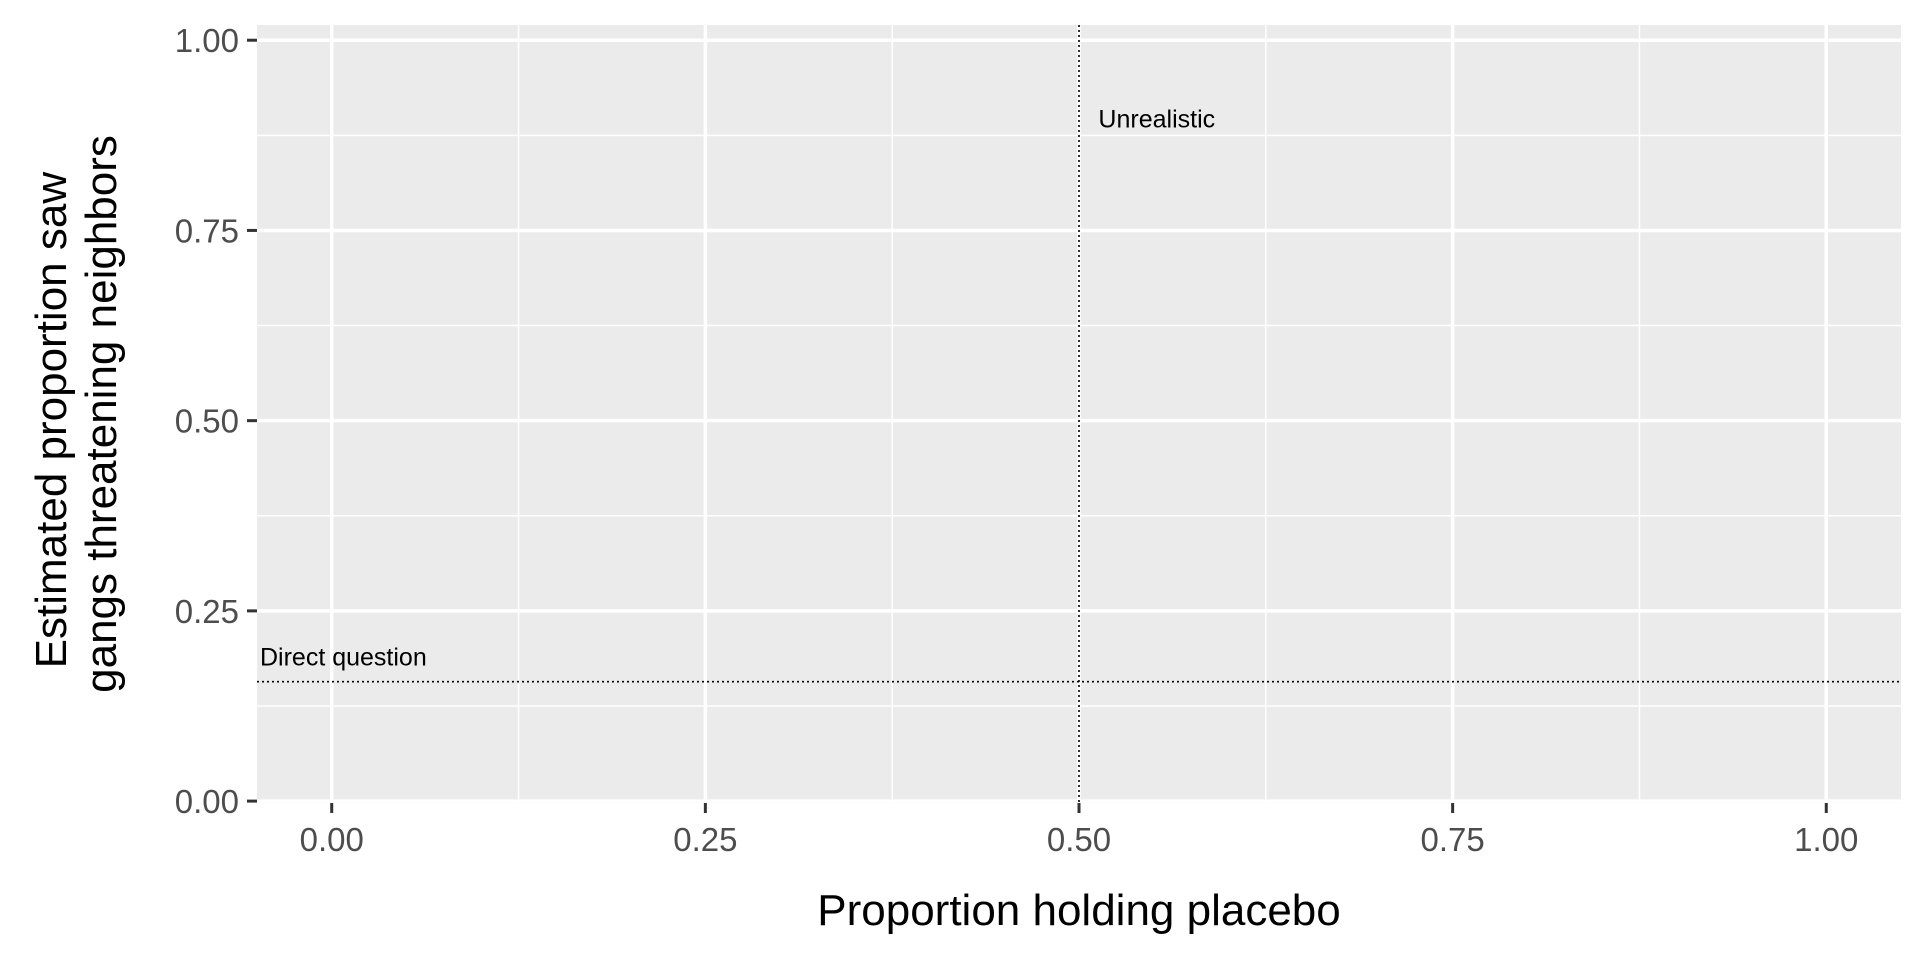 This screenshot has width=1920, height=960. I want to click on y-axis: 0.00 0.25 0.50 0.75 1.00, so click(216, 421).